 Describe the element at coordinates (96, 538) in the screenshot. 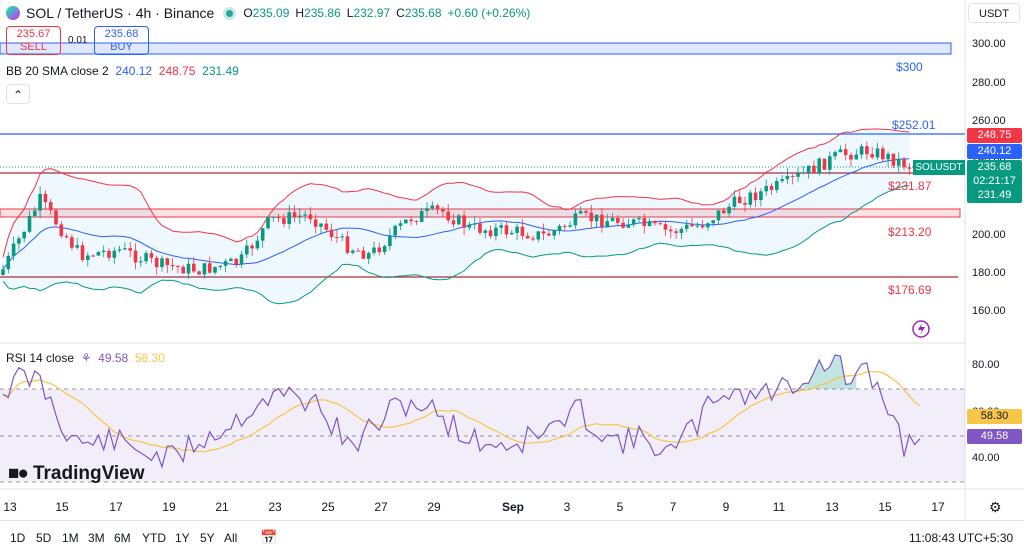

I see `range-button: 3M` at that location.